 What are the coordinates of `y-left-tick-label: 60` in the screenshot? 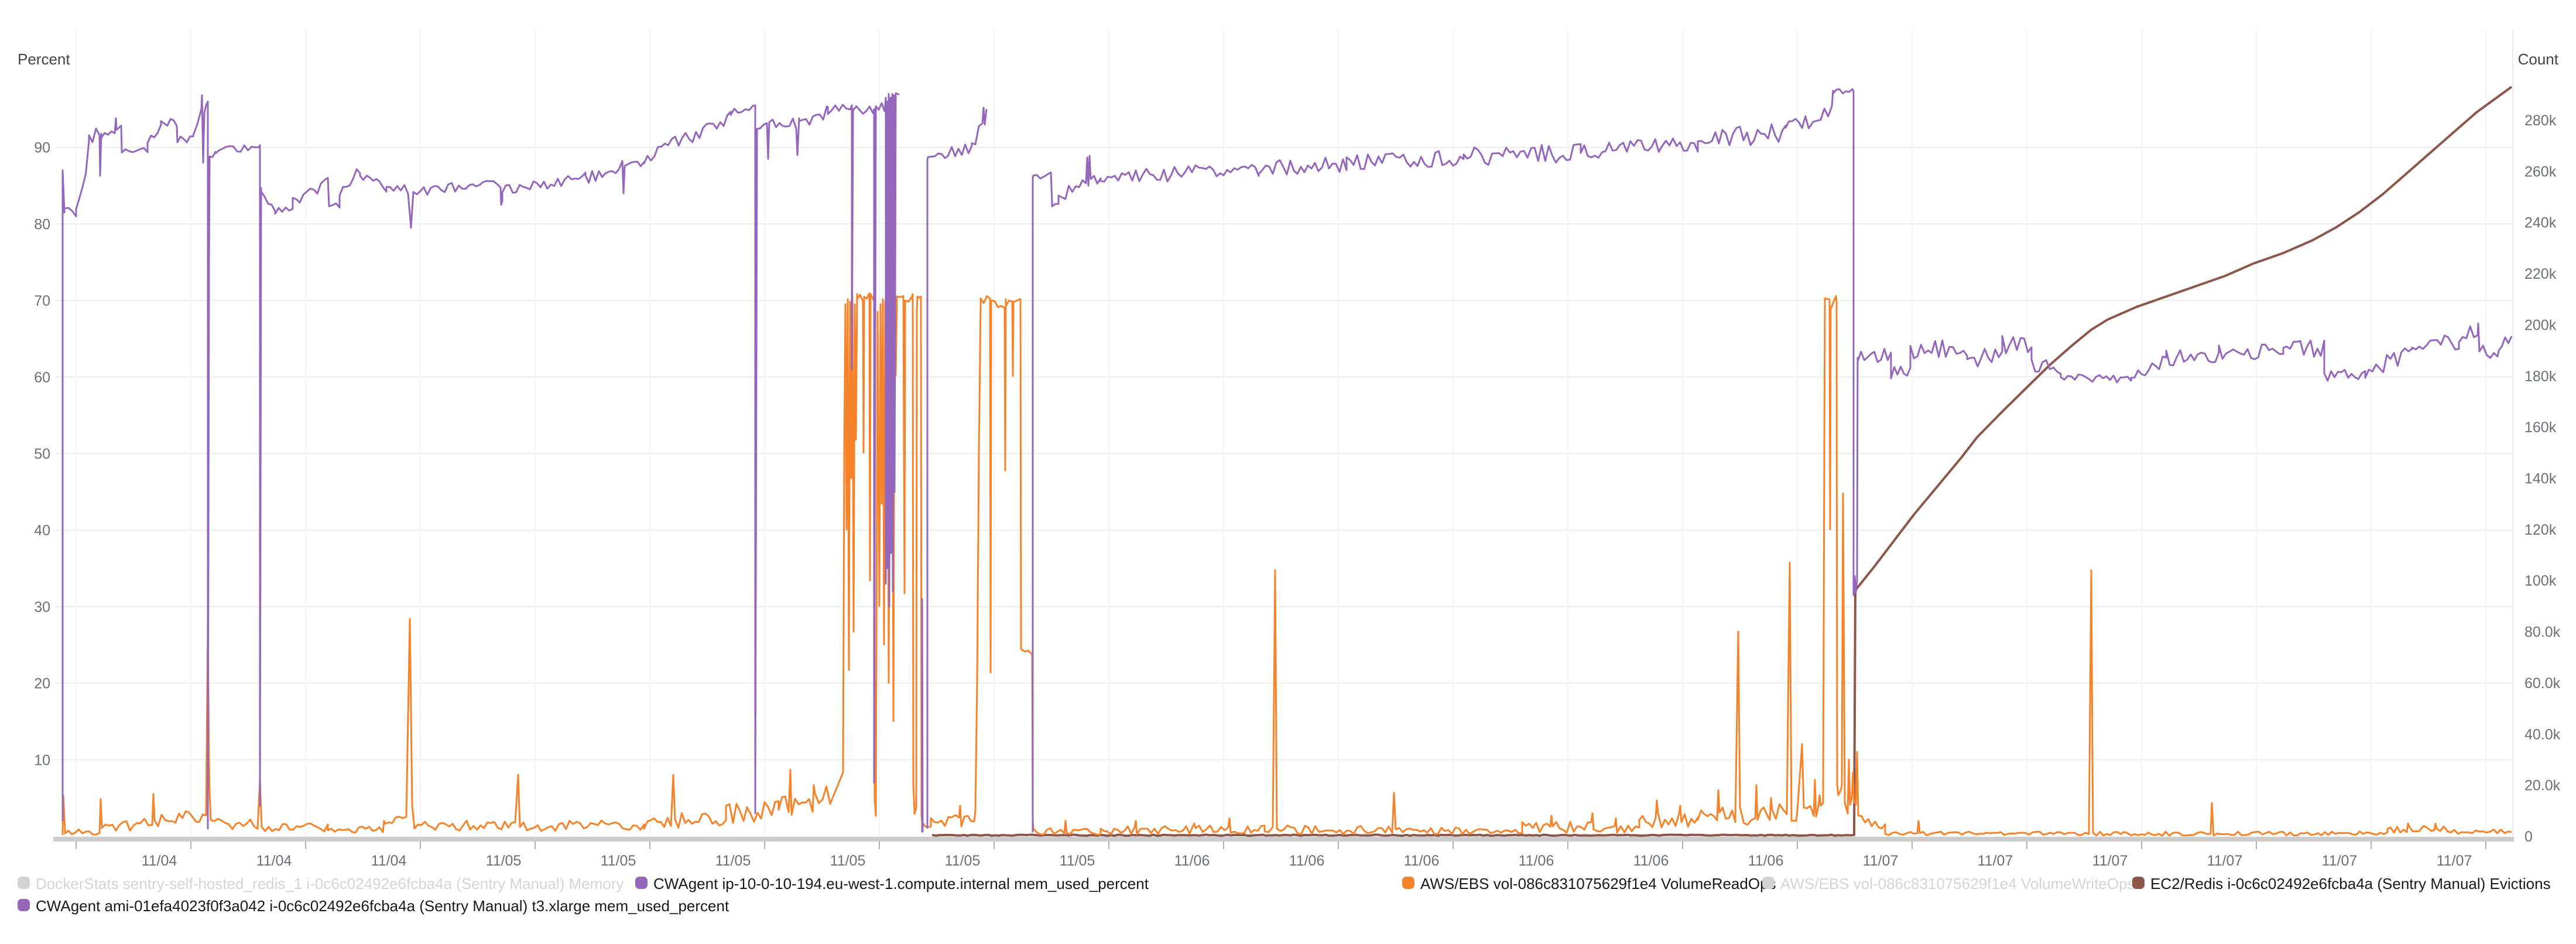 It's located at (42, 378).